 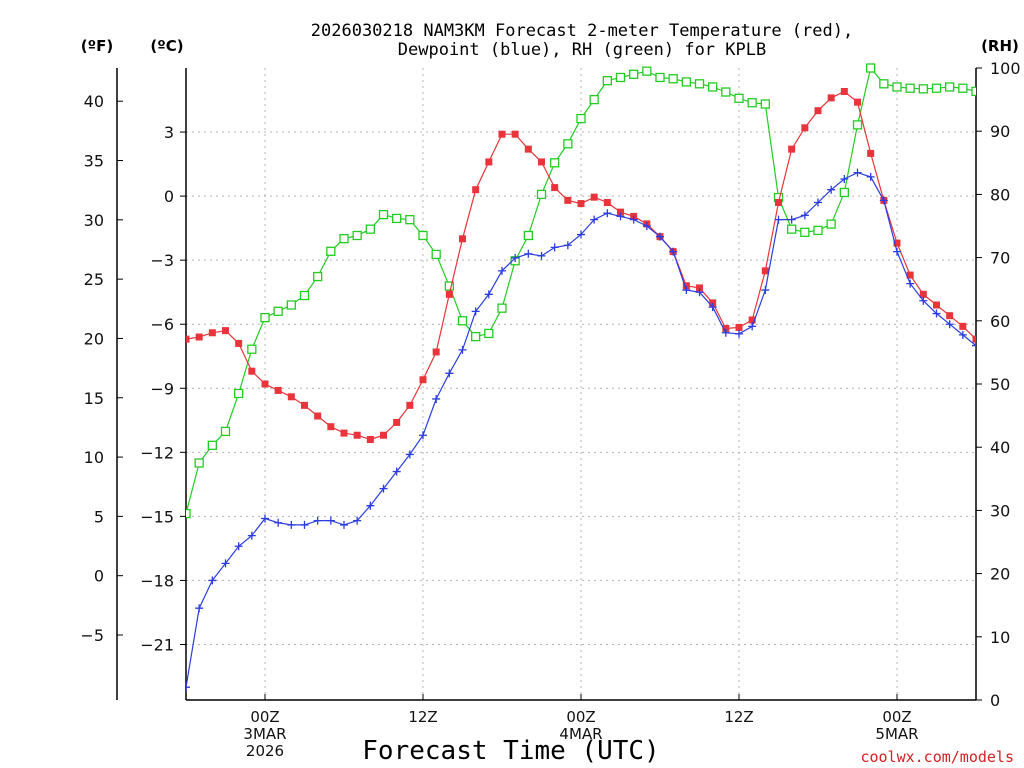 What do you see at coordinates (580, 734) in the screenshot?
I see `time-tick-label: 4MAR` at bounding box center [580, 734].